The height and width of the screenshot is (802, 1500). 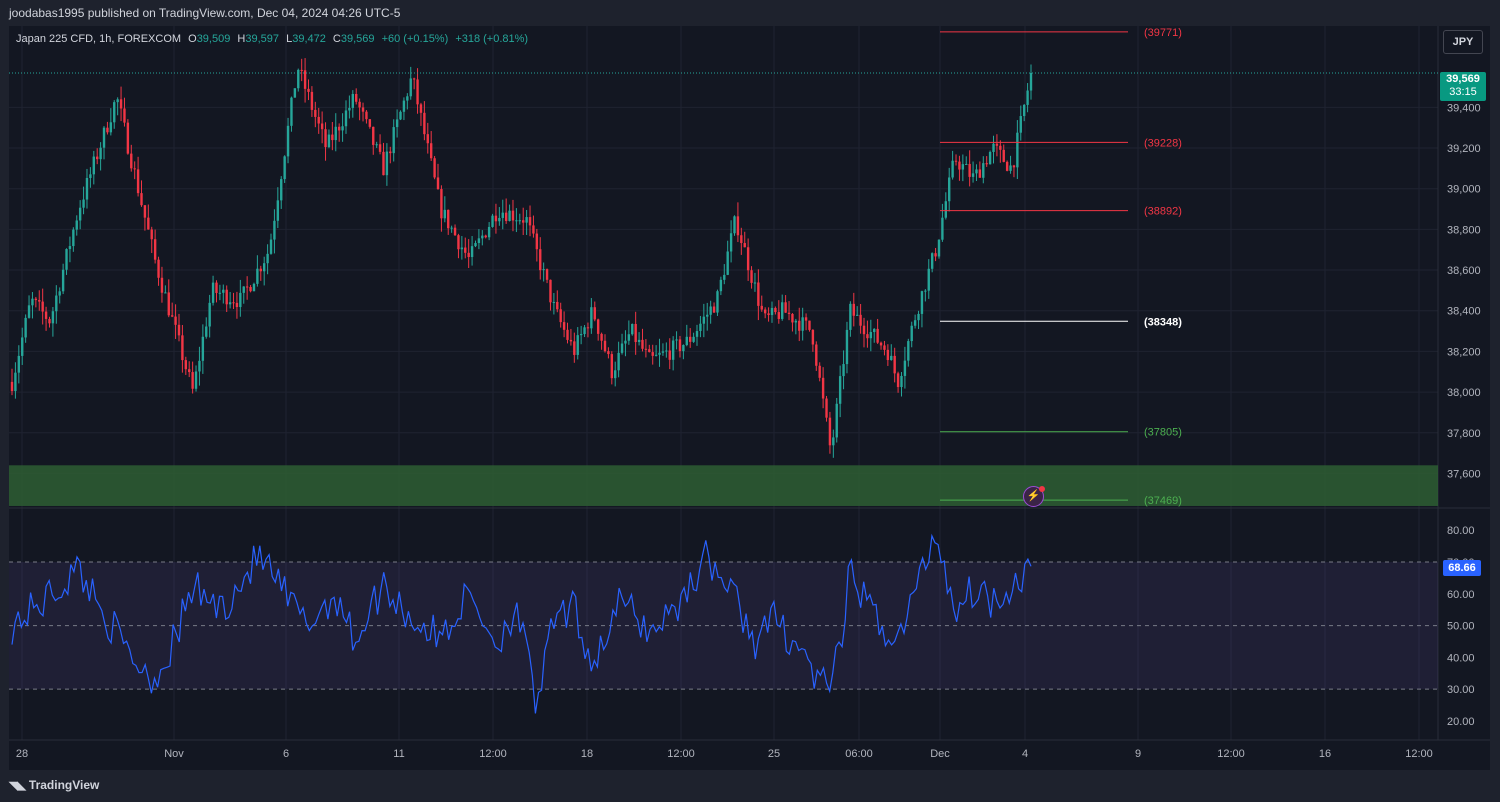 What do you see at coordinates (1464, 230) in the screenshot?
I see `price-tick-label: 38,800` at bounding box center [1464, 230].